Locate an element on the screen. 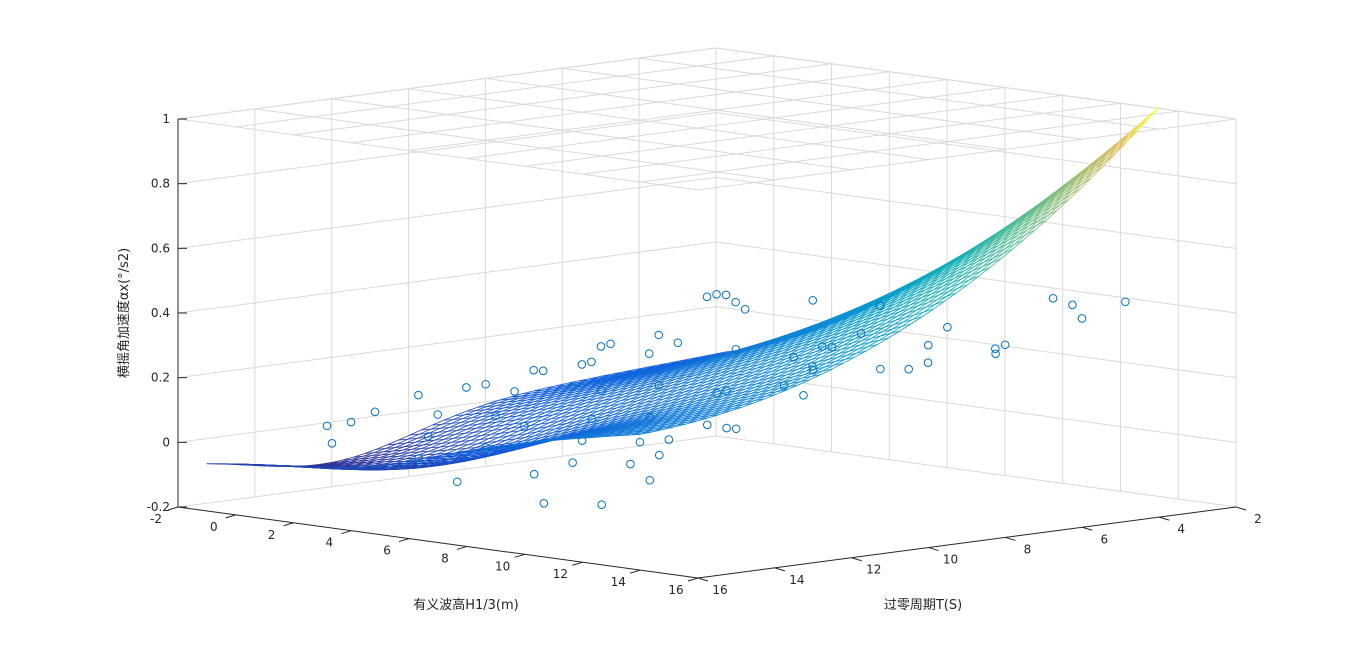 This screenshot has width=1366, height=653. x-tick-label: 16 is located at coordinates (675, 590).